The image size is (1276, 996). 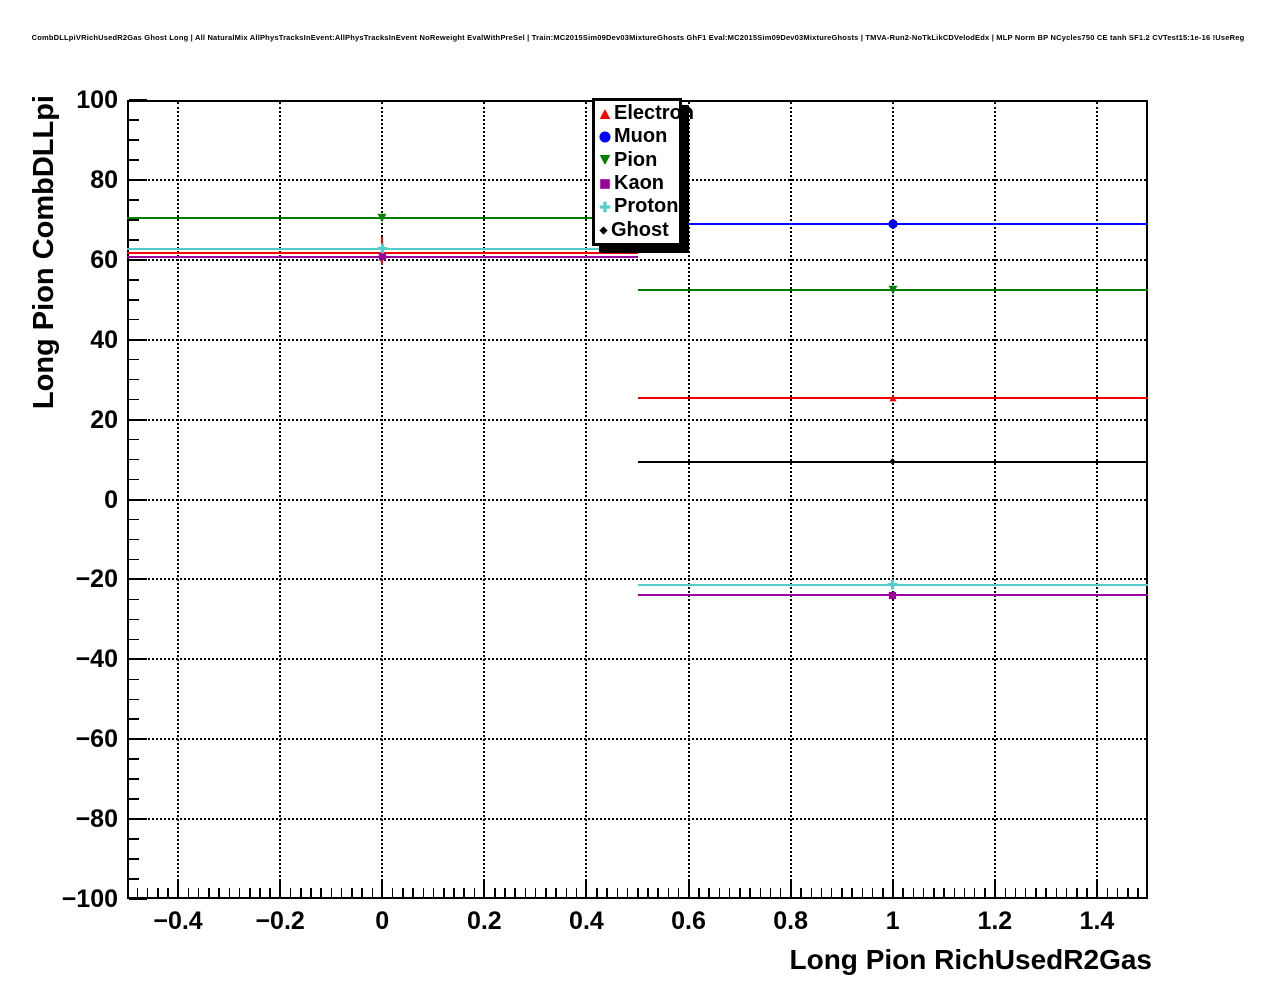 I want to click on legend-item-proton: Proton, so click(x=637, y=206).